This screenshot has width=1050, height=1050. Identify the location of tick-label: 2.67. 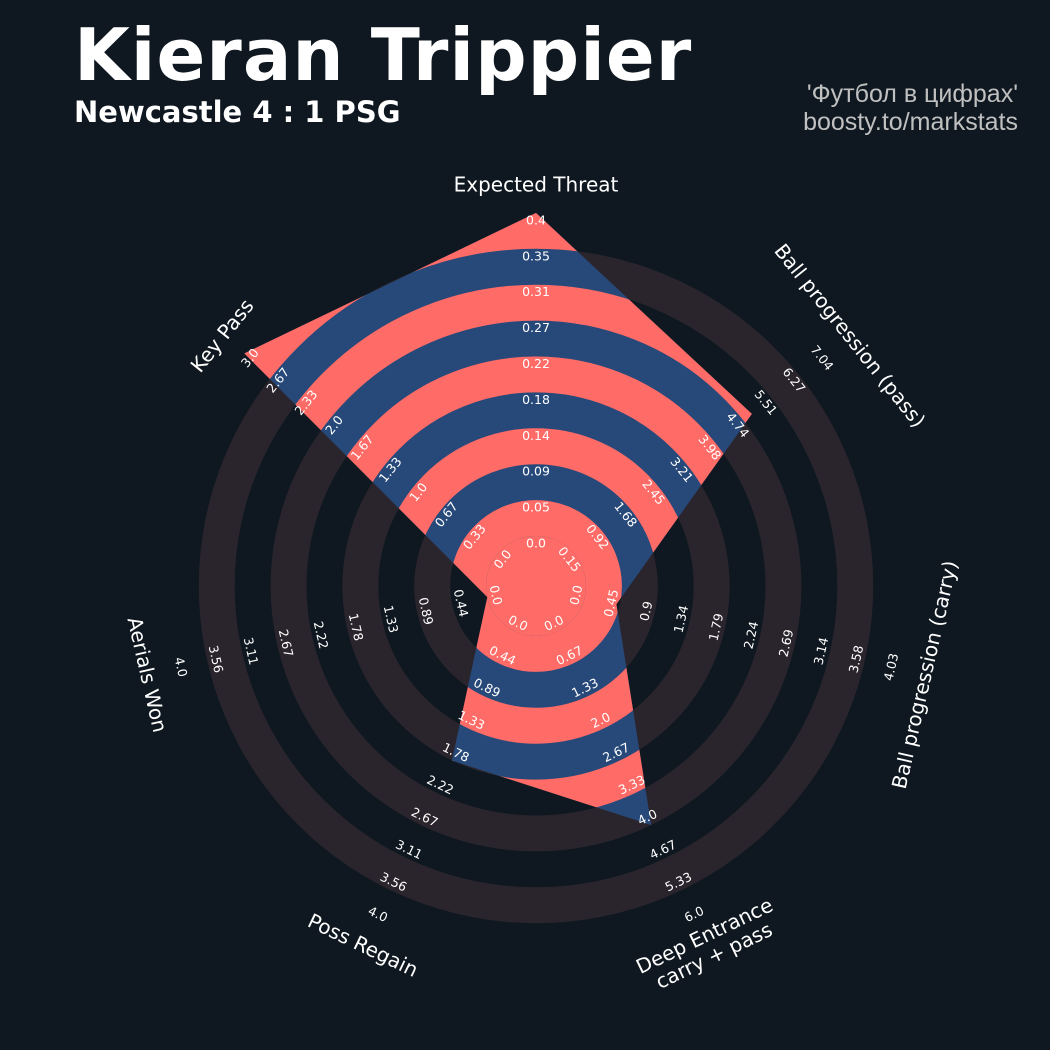
(286, 643).